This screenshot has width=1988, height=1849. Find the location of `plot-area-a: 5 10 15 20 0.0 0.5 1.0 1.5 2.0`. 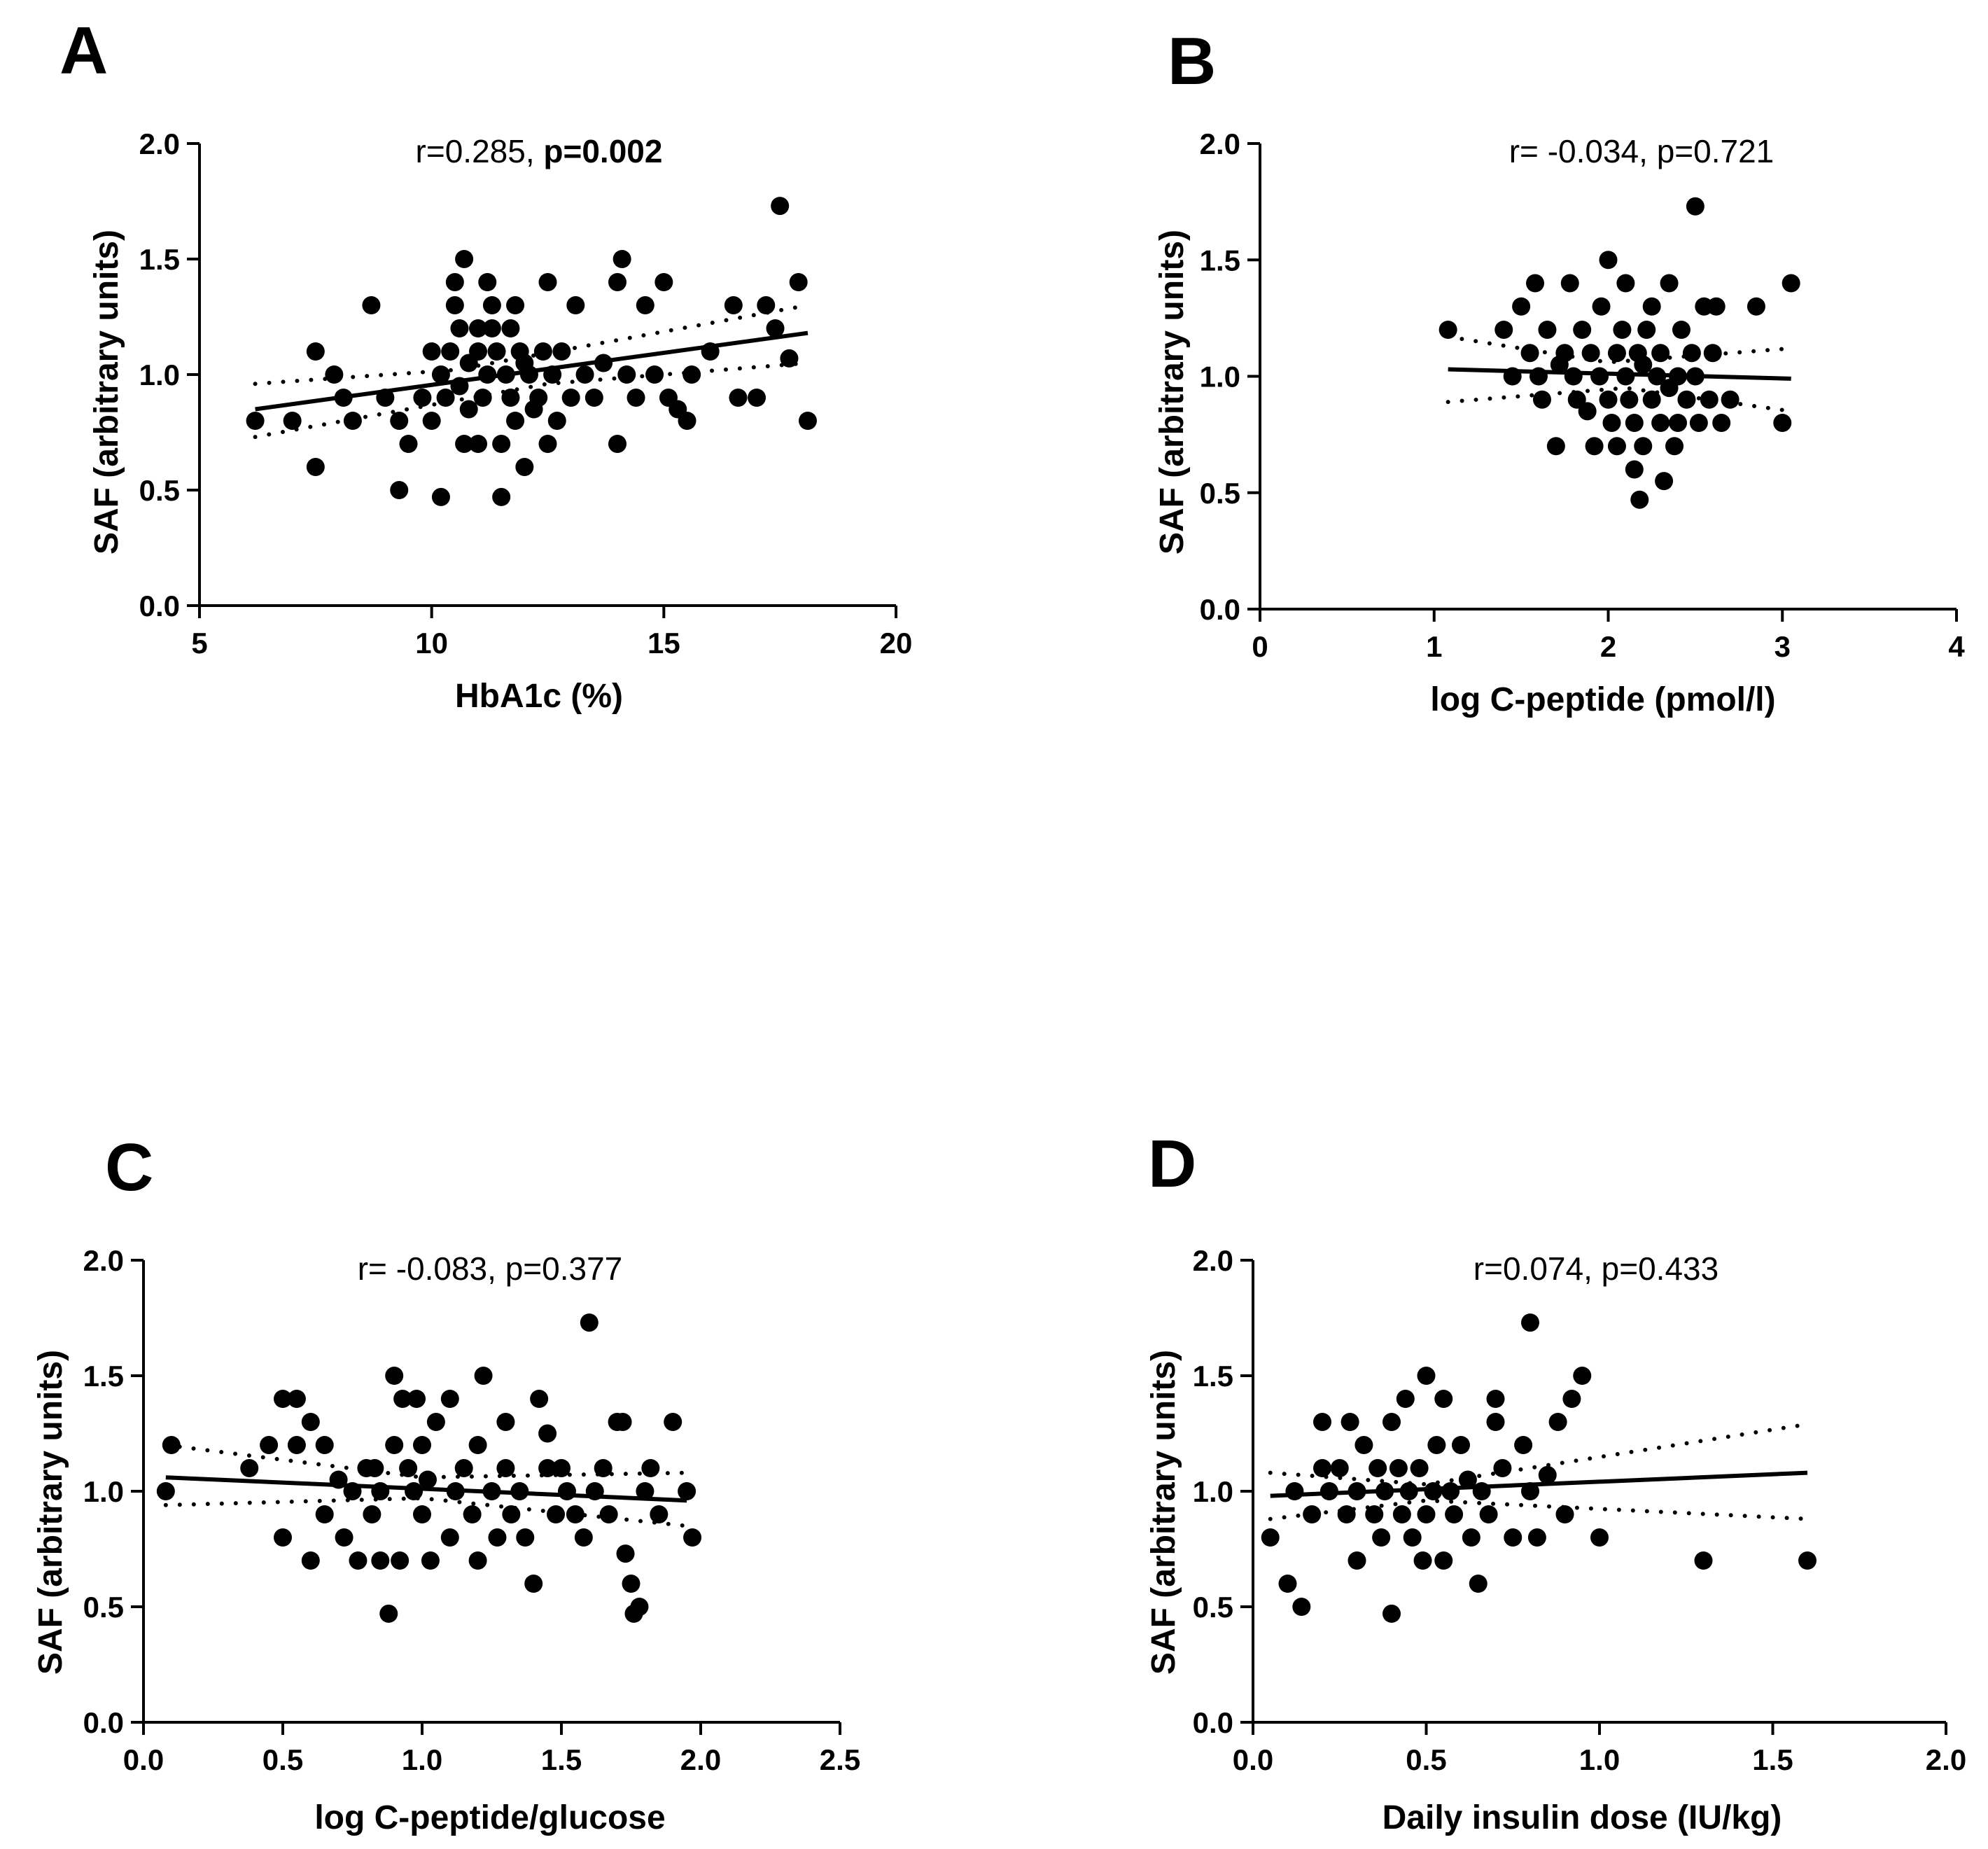

plot-area-a: 5 10 15 20 0.0 0.5 1.0 1.5 2.0 is located at coordinates (526, 393).